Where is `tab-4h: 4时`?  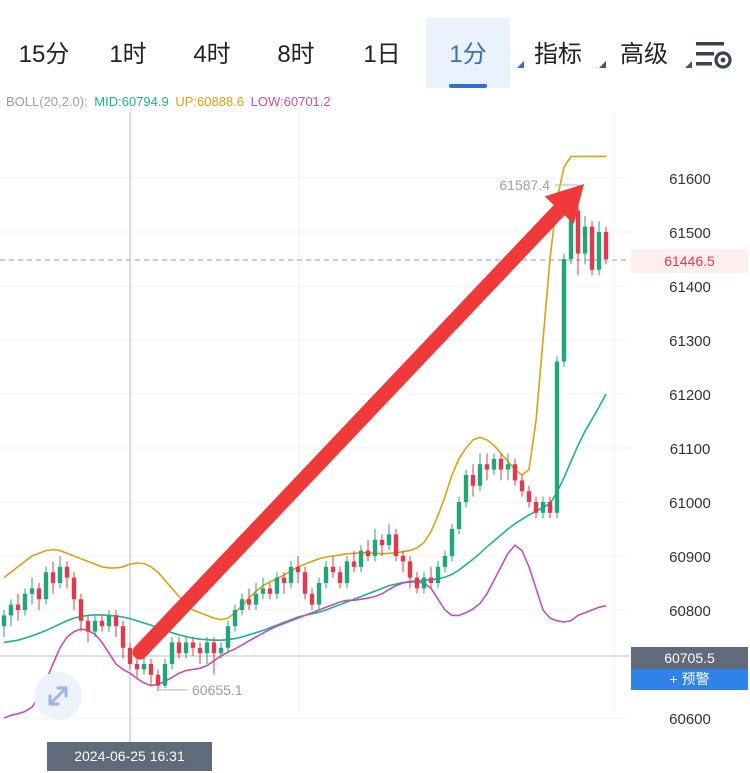
tab-4h: 4时 is located at coordinates (212, 53).